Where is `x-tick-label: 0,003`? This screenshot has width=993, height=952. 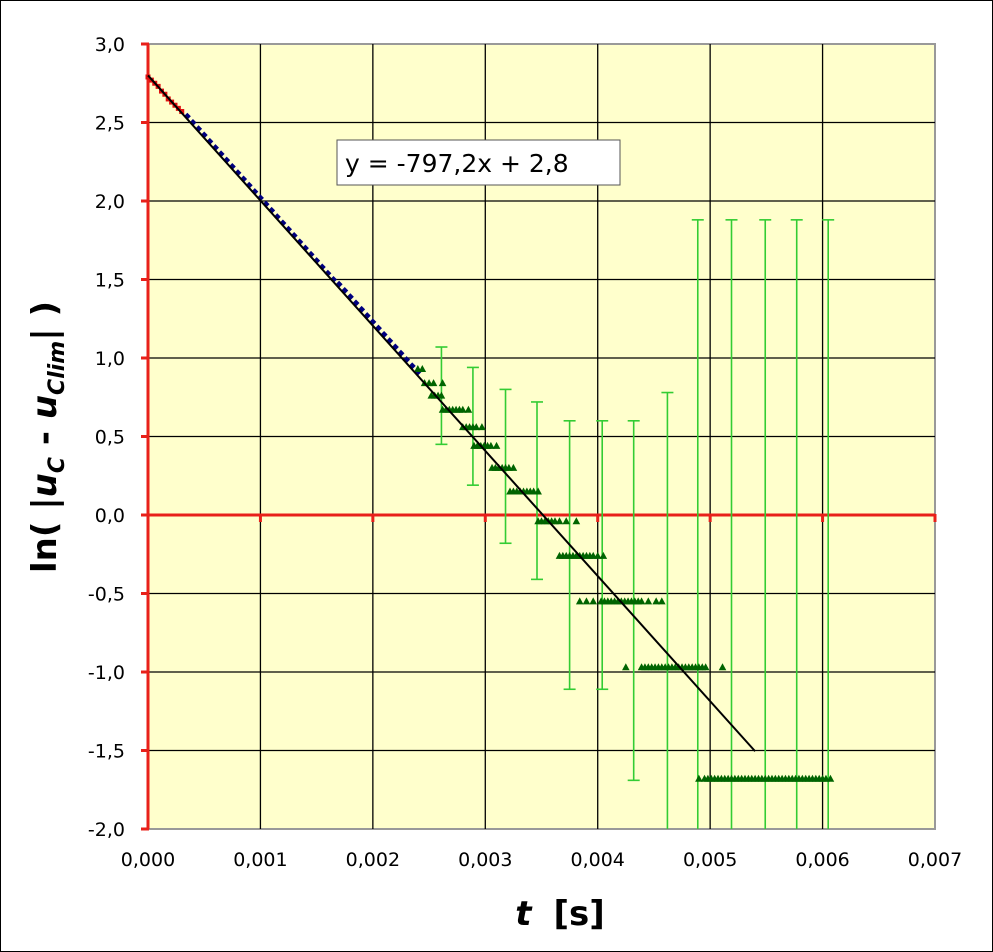
x-tick-label: 0,003 is located at coordinates (485, 860).